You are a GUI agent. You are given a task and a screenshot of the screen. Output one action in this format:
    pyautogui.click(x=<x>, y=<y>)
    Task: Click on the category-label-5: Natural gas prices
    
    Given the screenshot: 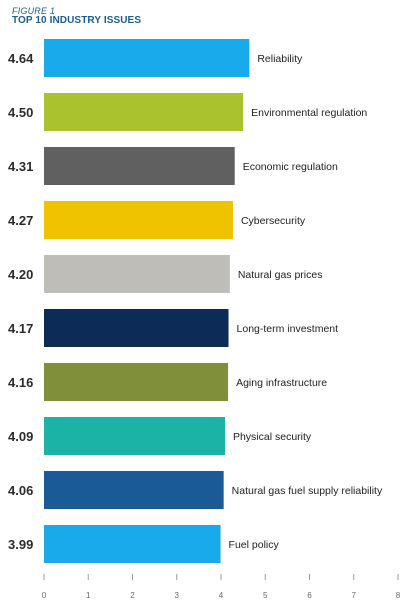 What is the action you would take?
    pyautogui.click(x=280, y=275)
    